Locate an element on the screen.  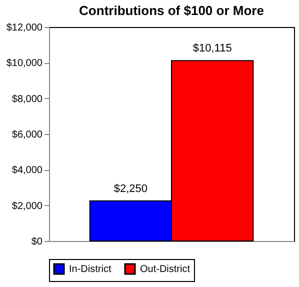
legend-label: Out-District is located at coordinates (165, 269).